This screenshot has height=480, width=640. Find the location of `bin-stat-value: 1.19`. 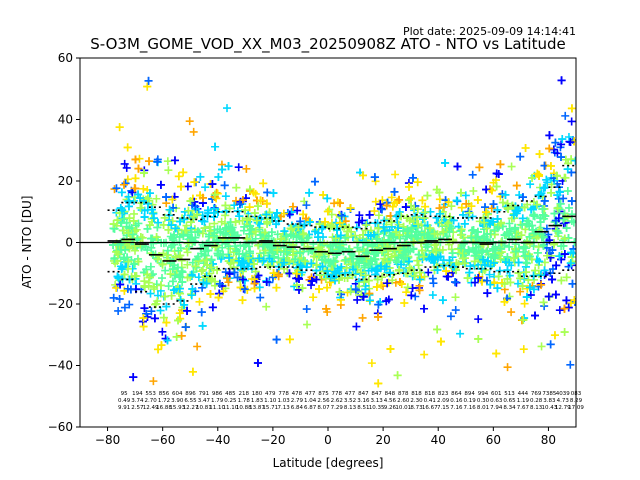

bin-stat-value: 1.19 is located at coordinates (523, 401).